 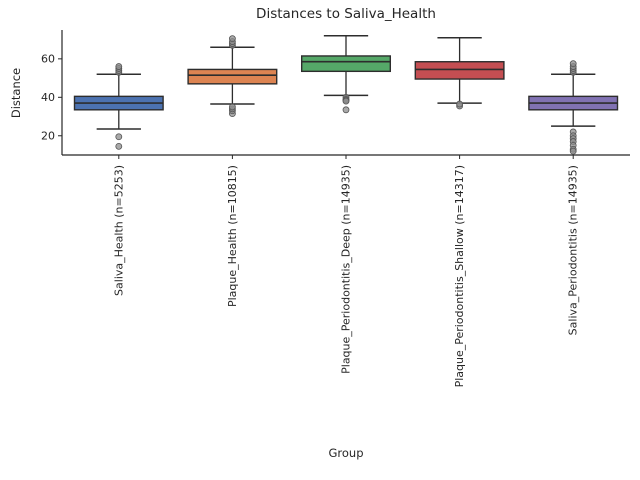 I want to click on x-axis-label: Group, so click(x=346, y=453).